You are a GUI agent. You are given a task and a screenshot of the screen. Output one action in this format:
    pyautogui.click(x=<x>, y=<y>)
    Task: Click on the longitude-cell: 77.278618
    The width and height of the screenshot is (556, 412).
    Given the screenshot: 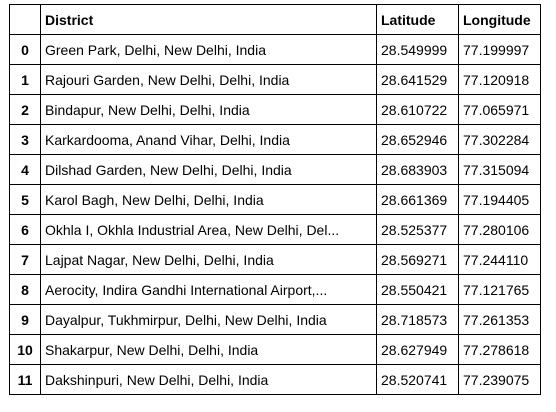 What is the action you would take?
    pyautogui.click(x=500, y=350)
    